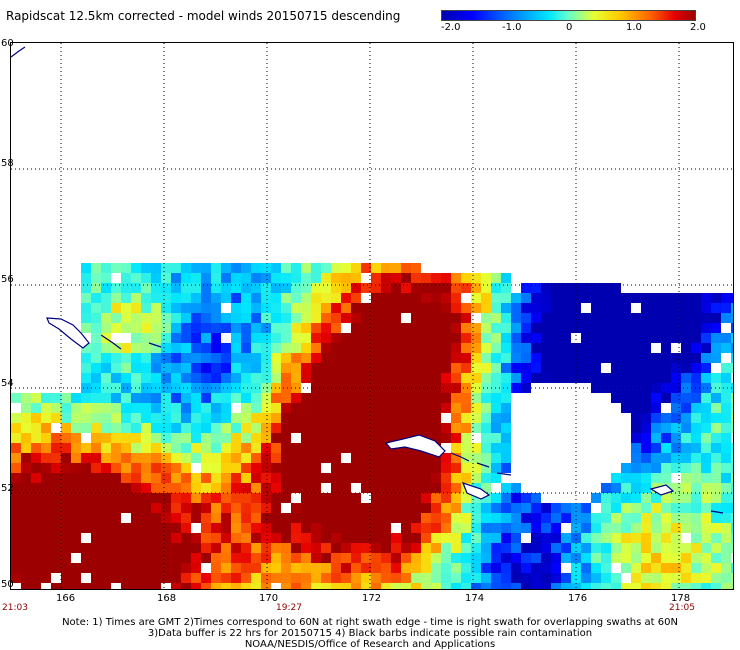 The width and height of the screenshot is (740, 650). I want to click on lon-label: 172, so click(372, 598).